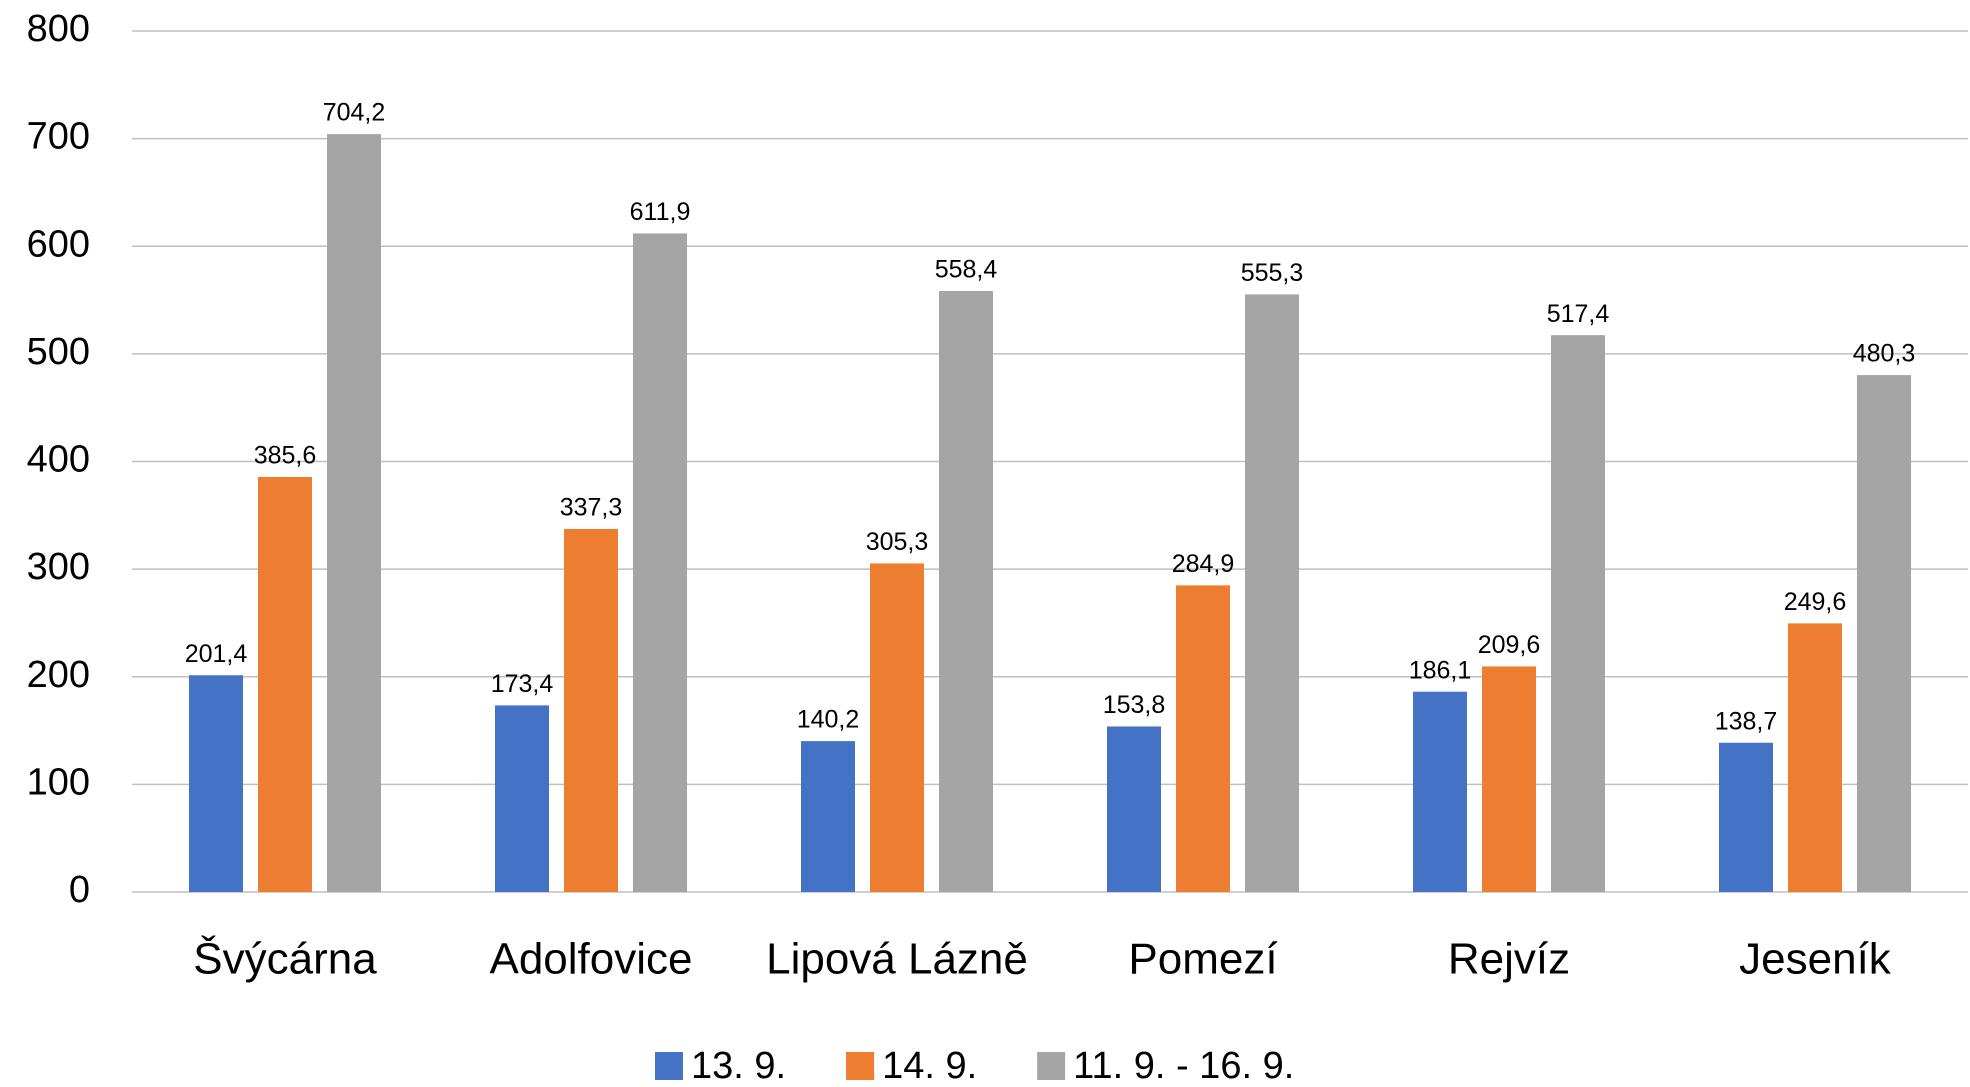 The height and width of the screenshot is (1087, 1970). What do you see at coordinates (58, 244) in the screenshot?
I see `y-tick-label: 600` at bounding box center [58, 244].